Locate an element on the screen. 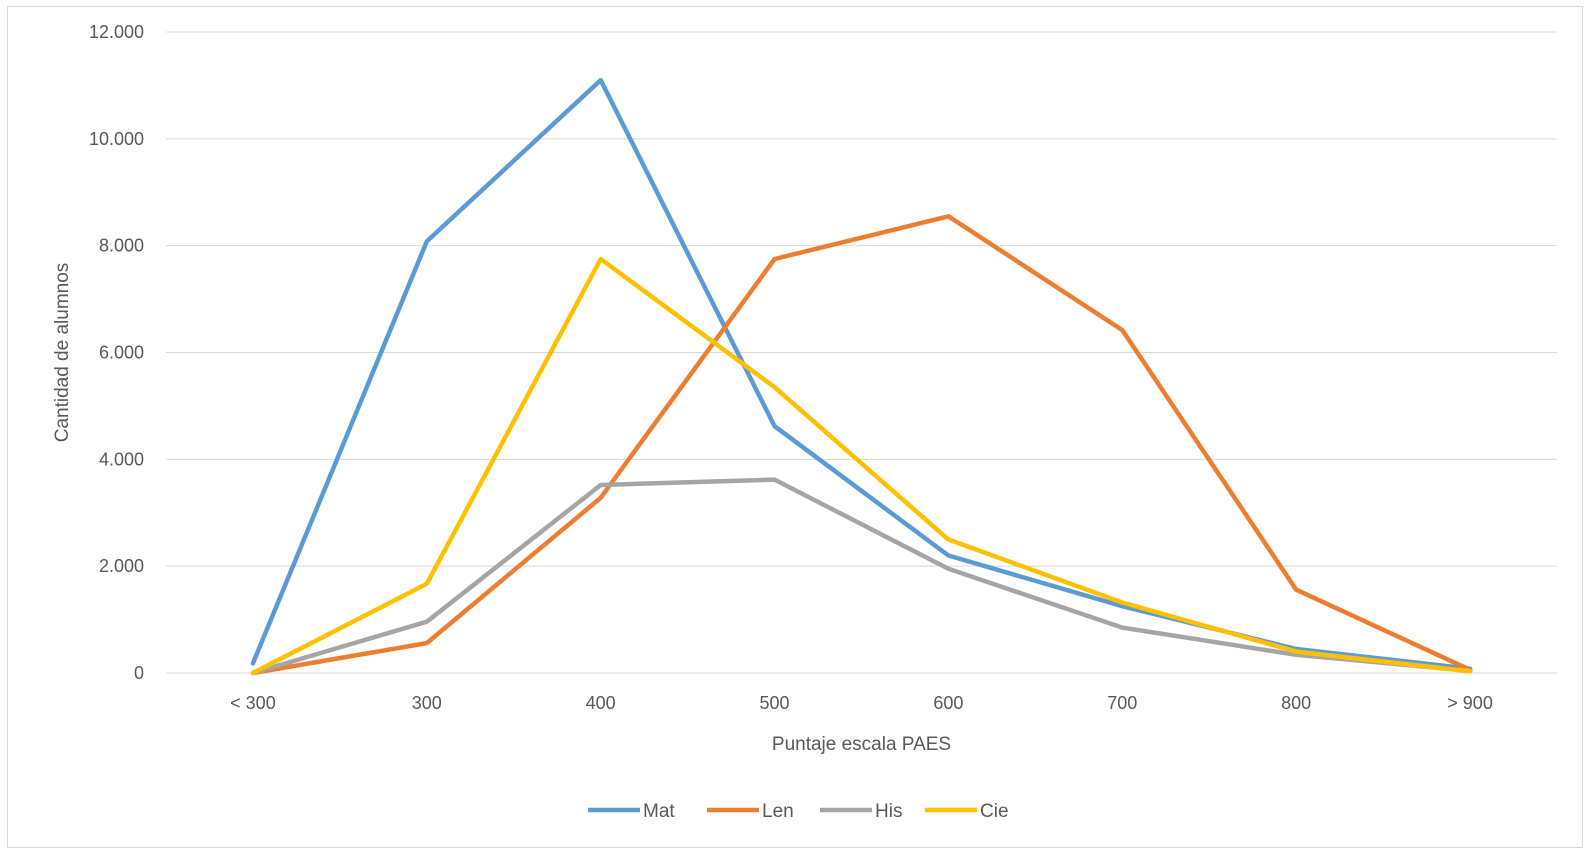  x-tick-label: 500 is located at coordinates (775, 703).